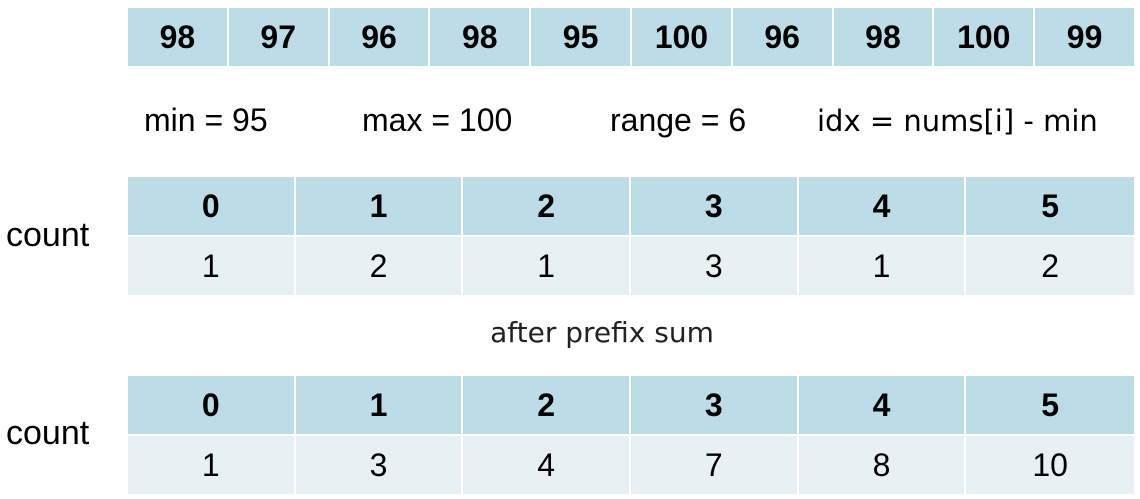  Describe the element at coordinates (379, 206) in the screenshot. I see `count-index-cell: 1` at that location.